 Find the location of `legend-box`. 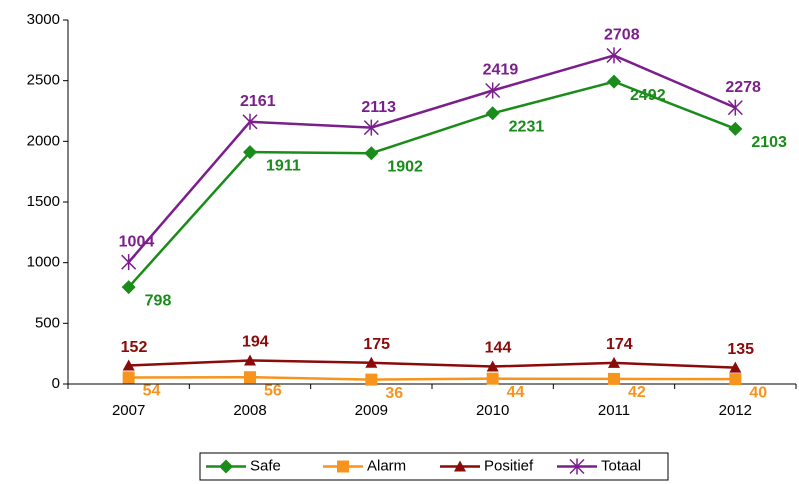

legend-box is located at coordinates (434, 466).